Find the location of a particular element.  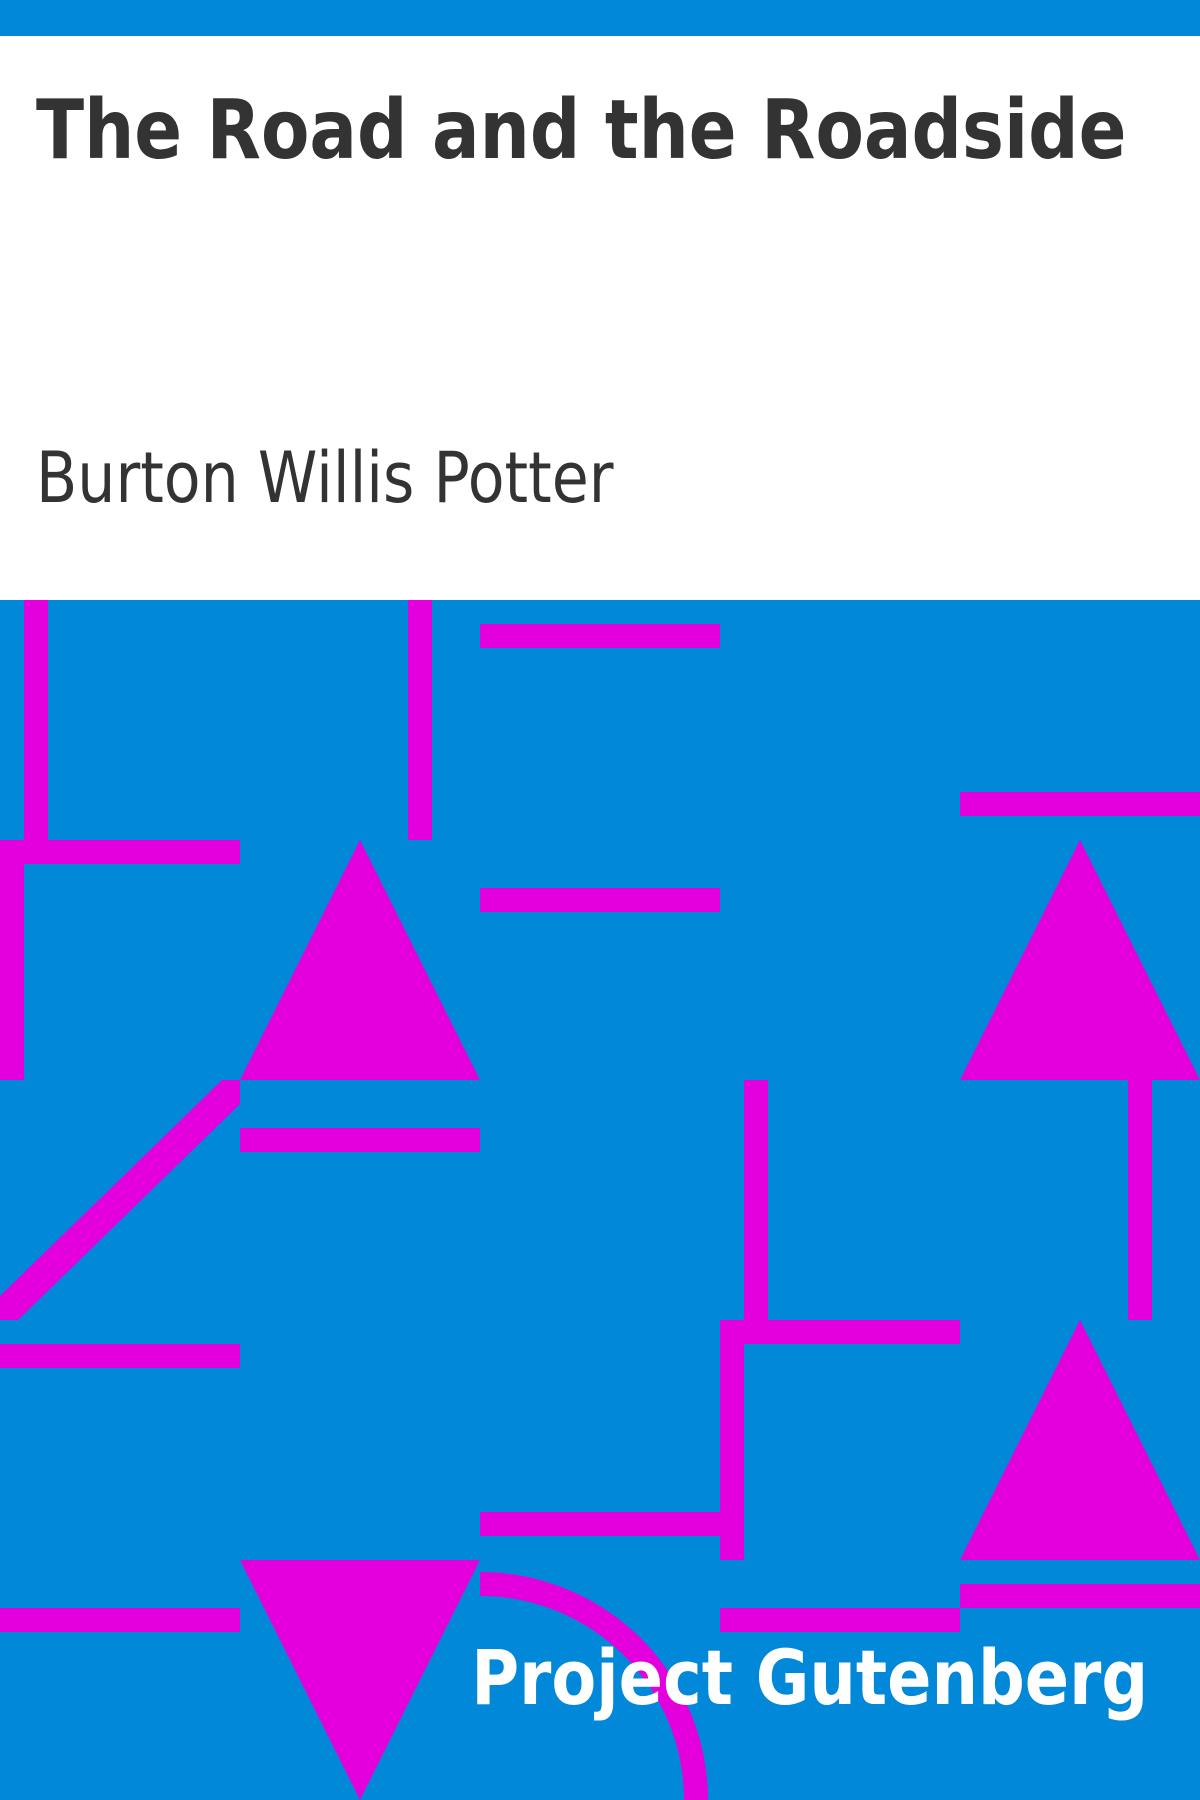

pattern-diagonal is located at coordinates (120, 1200).